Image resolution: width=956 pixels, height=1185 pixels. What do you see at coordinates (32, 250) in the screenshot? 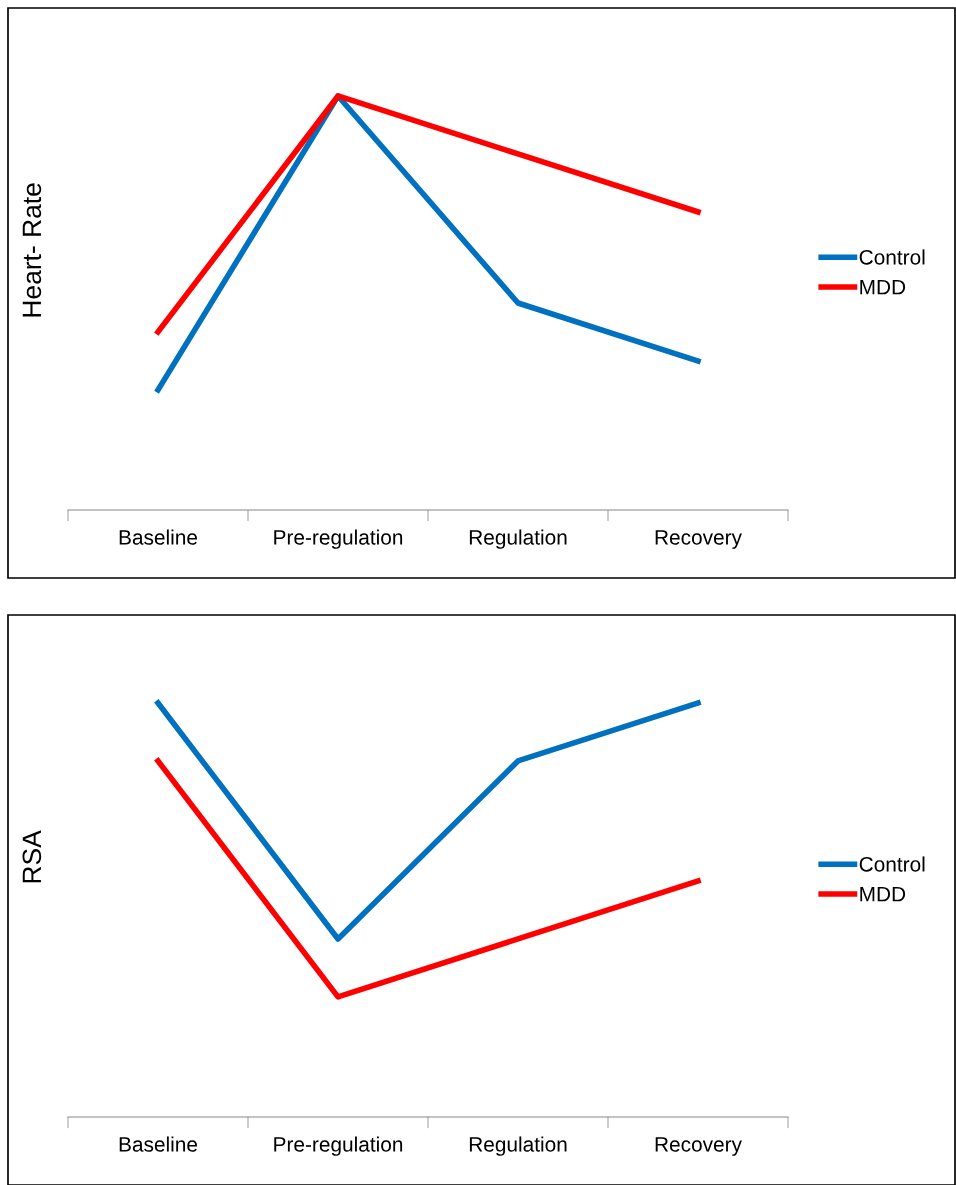
I see `y-axis-title: Heart- Rate` at bounding box center [32, 250].